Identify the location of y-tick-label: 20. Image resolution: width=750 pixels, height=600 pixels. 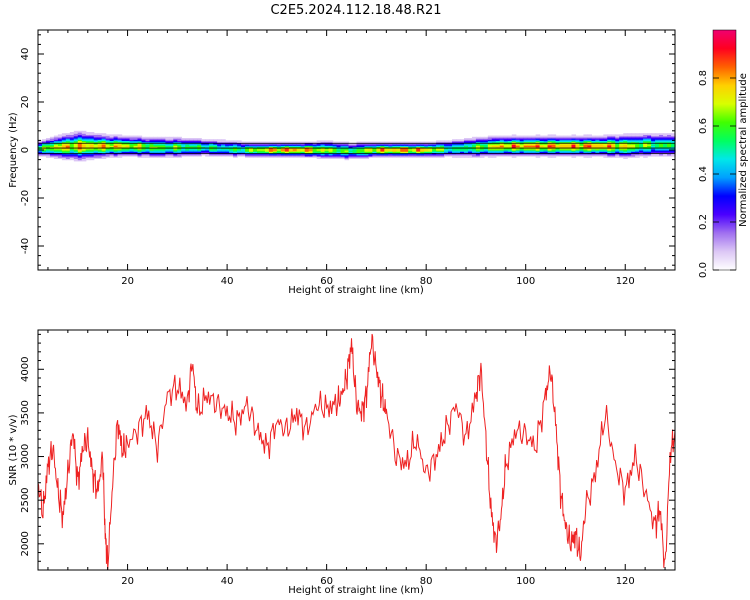
(25, 102).